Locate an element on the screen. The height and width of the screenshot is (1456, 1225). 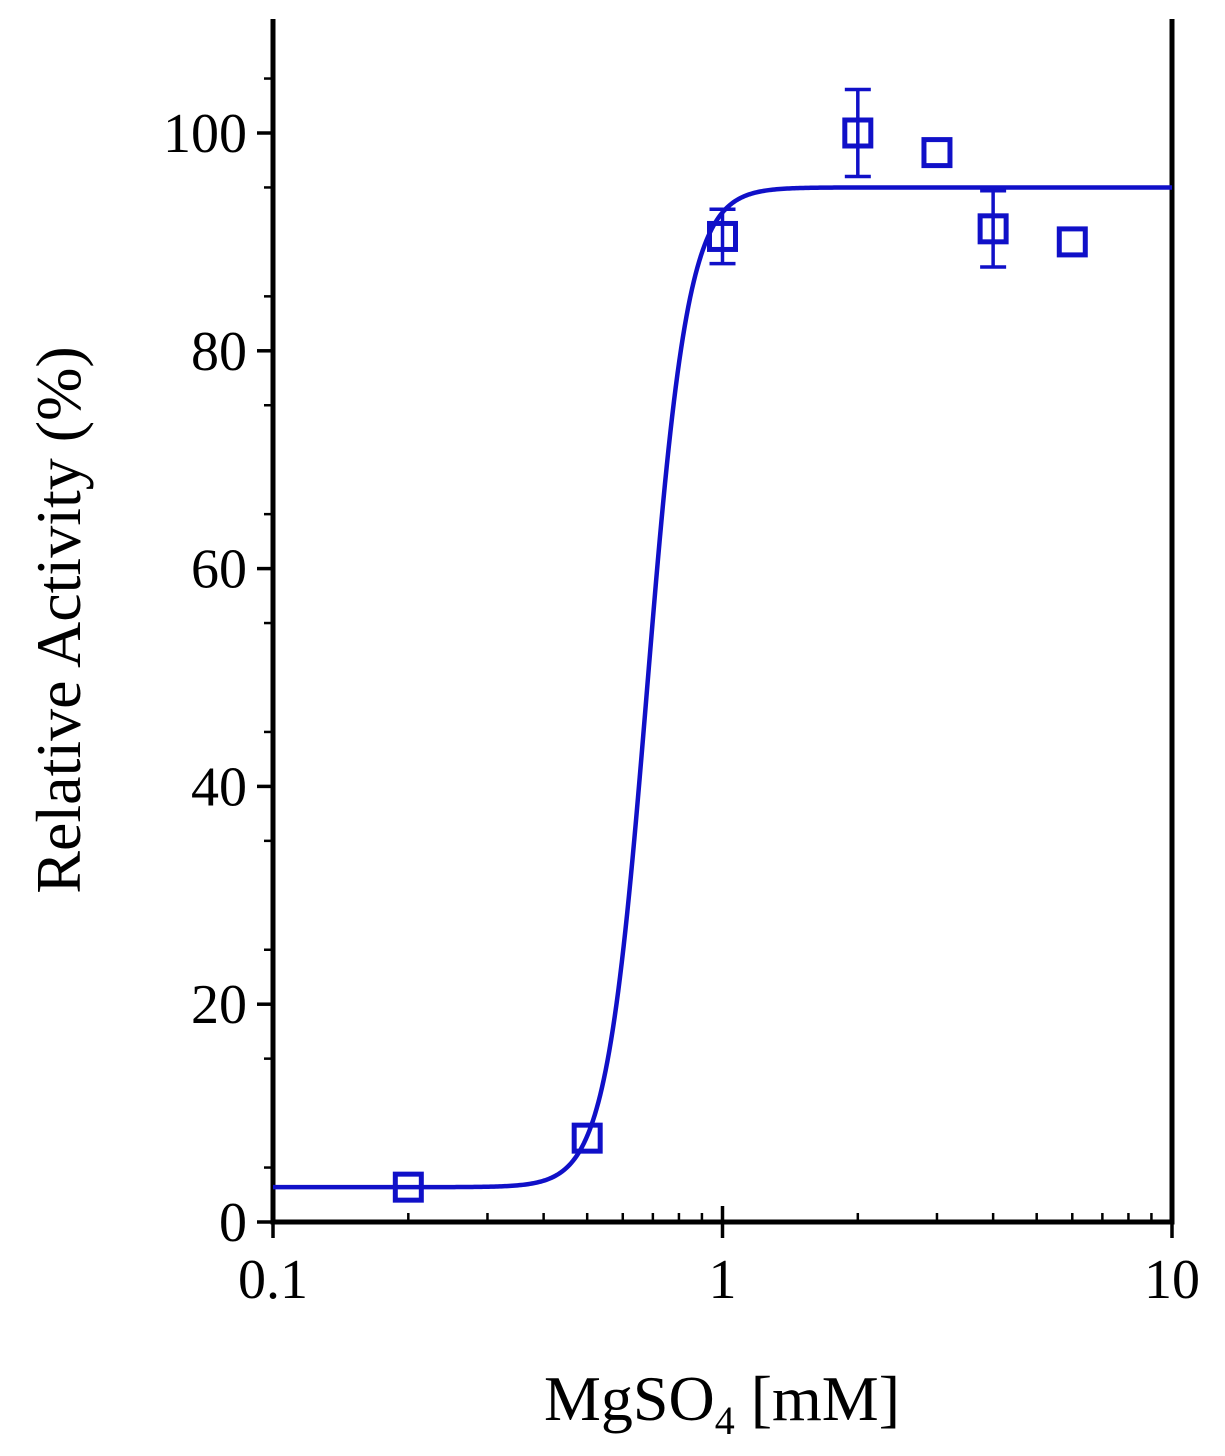
y-ticks: 0 20 40 60 80 100 is located at coordinates (218, 665).